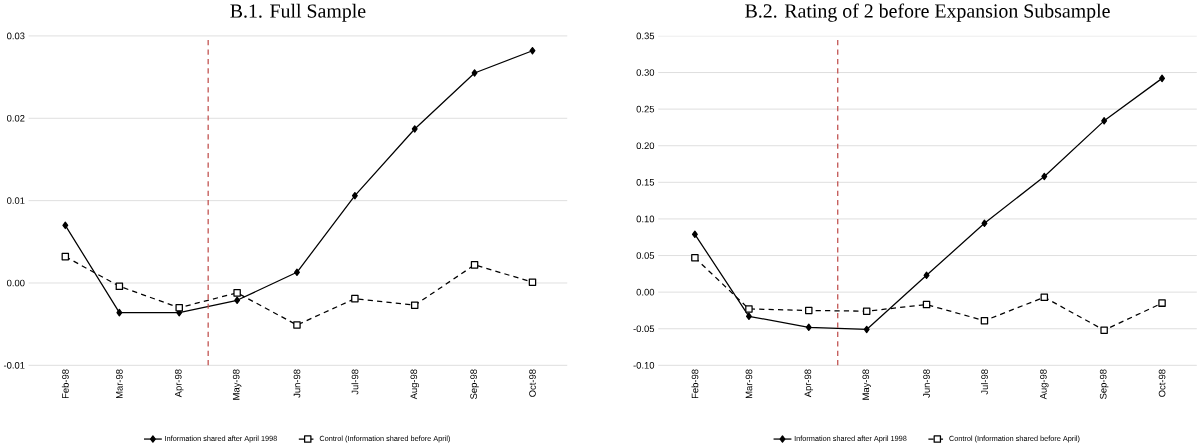 This screenshot has width=1197, height=447. Describe the element at coordinates (14, 365) in the screenshot. I see `y-tick-label: -0.01` at that location.